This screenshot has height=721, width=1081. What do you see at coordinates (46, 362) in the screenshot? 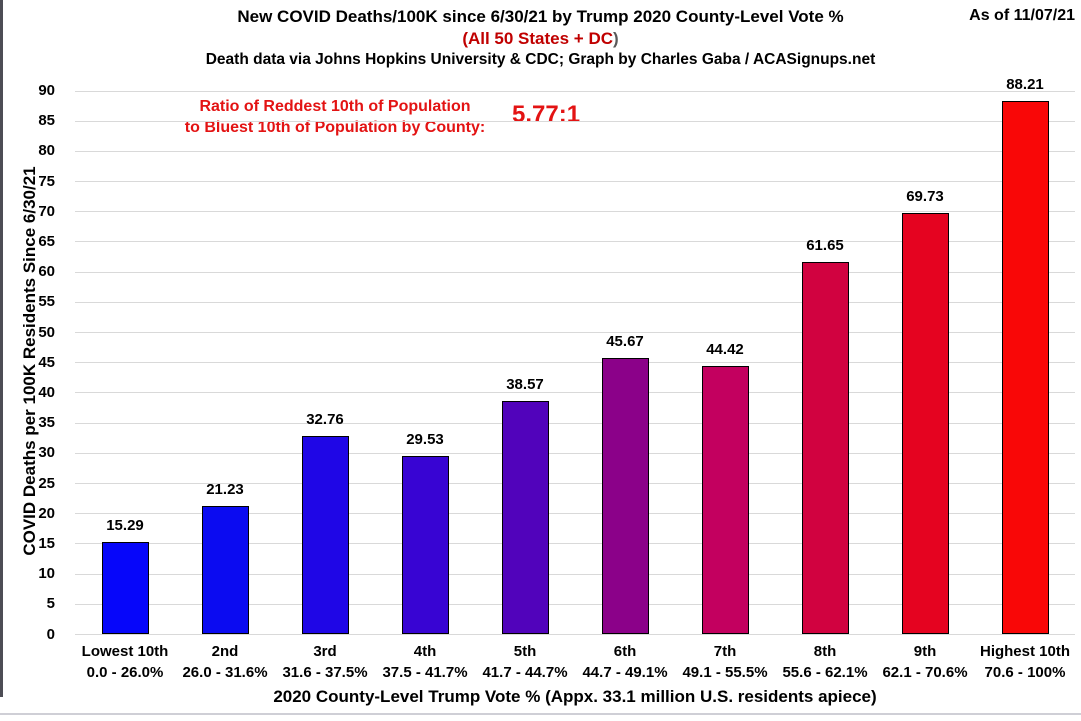
I see `y-axis-tick-label: 45` at bounding box center [46, 362].